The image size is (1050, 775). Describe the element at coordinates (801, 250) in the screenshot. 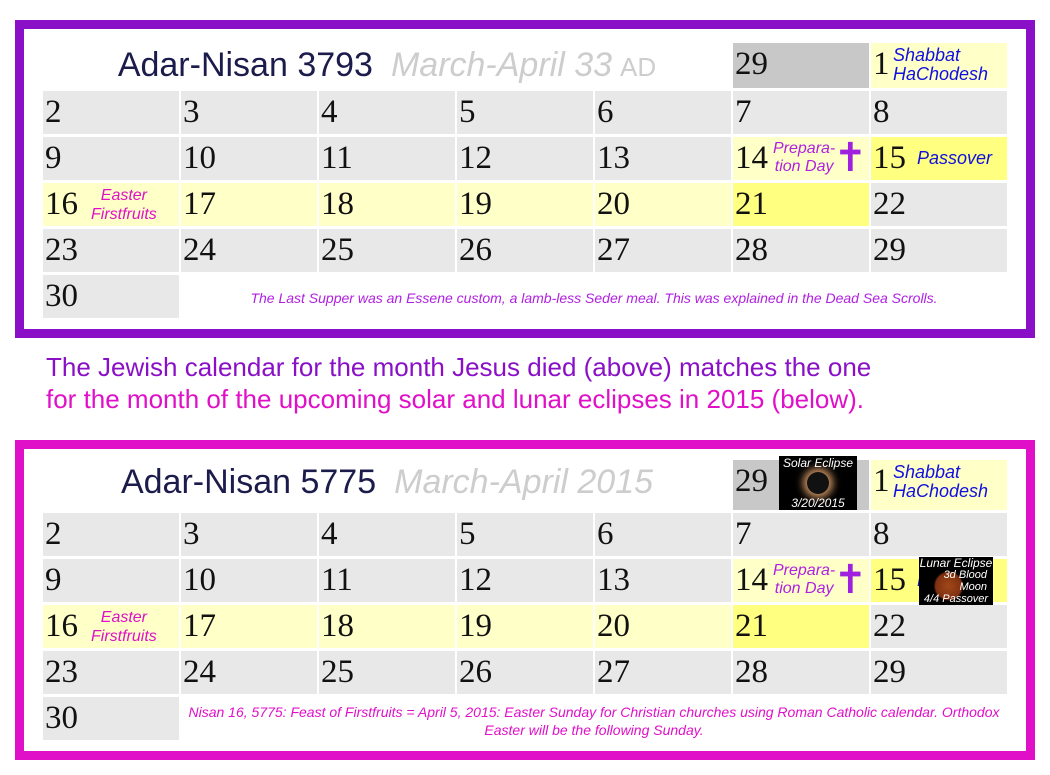

I see `day-cell: 28` at that location.